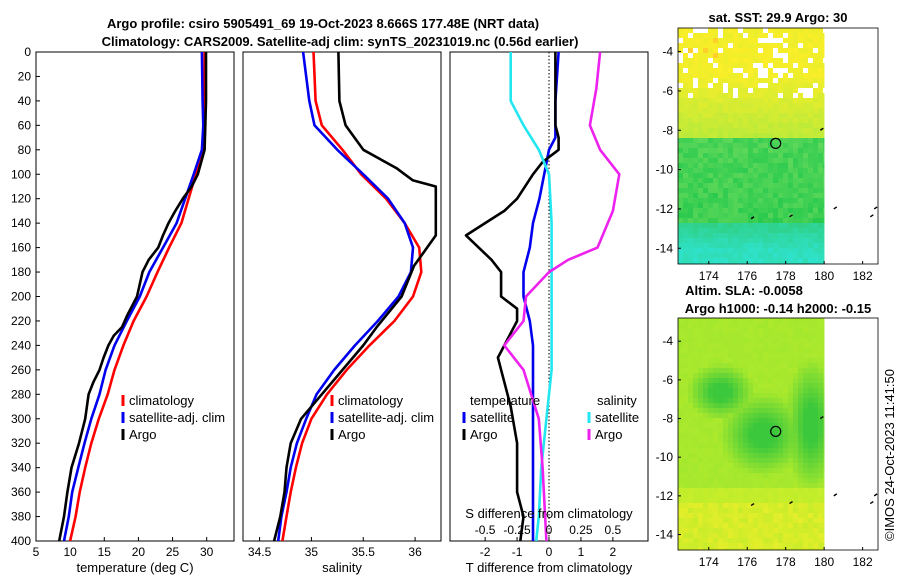 Image resolution: width=900 pixels, height=580 pixels. I want to click on island-mark, so click(752, 218).